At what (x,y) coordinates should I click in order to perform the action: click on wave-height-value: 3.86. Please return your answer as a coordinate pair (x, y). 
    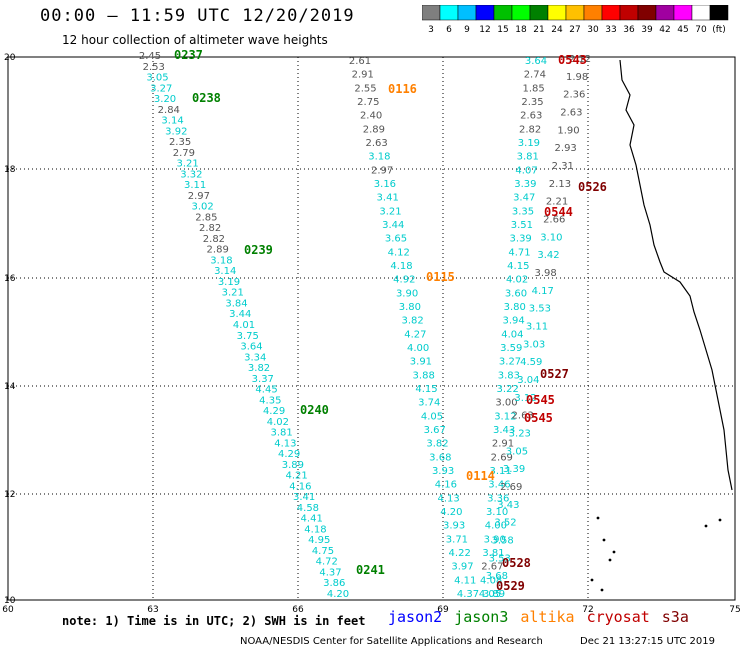
    Looking at the image, I should click on (334, 583).